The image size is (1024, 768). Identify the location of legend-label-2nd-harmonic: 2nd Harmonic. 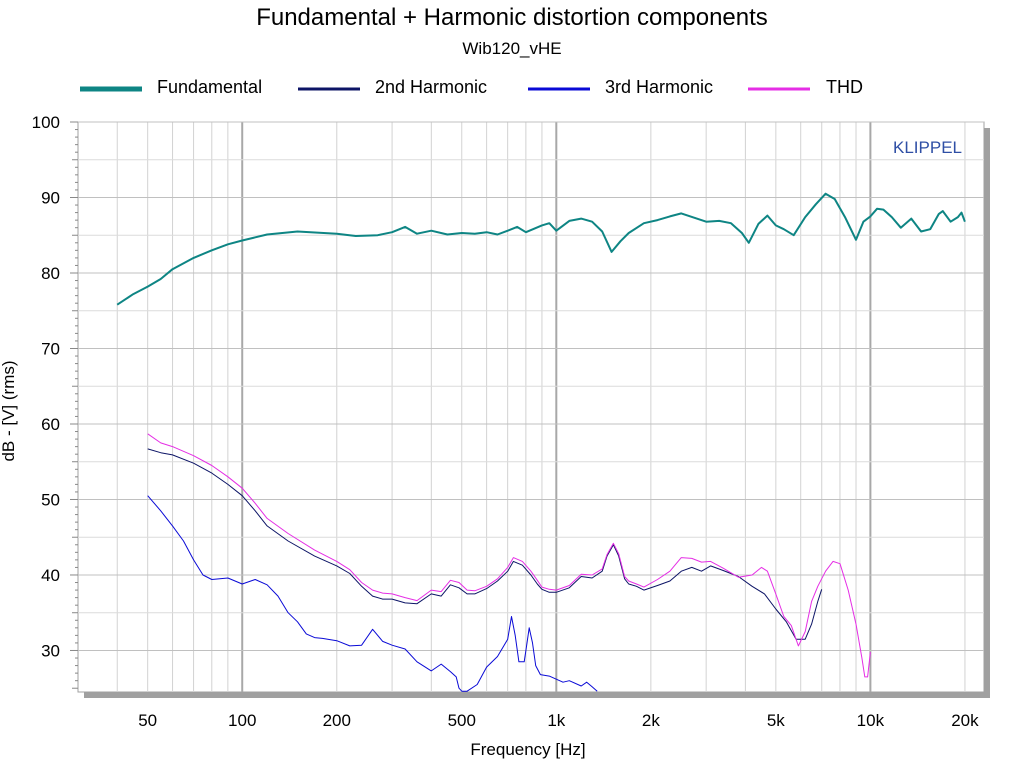
(431, 87).